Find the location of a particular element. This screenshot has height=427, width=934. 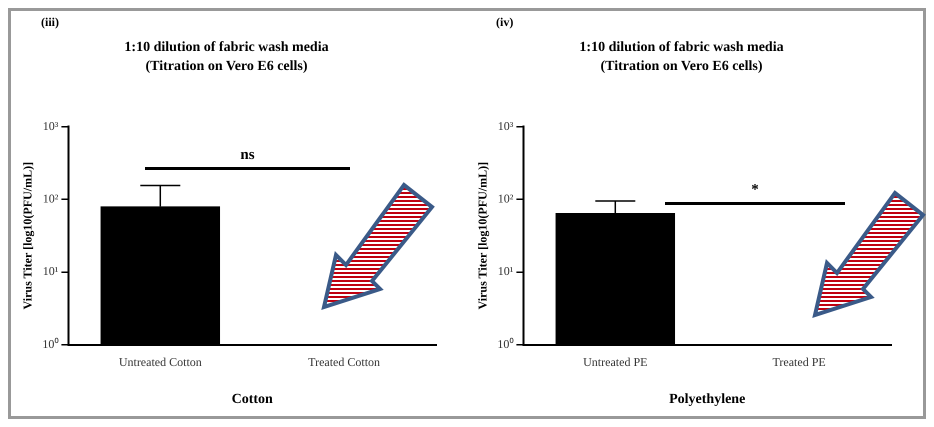

x-tick-label: Treated PE is located at coordinates (799, 362).